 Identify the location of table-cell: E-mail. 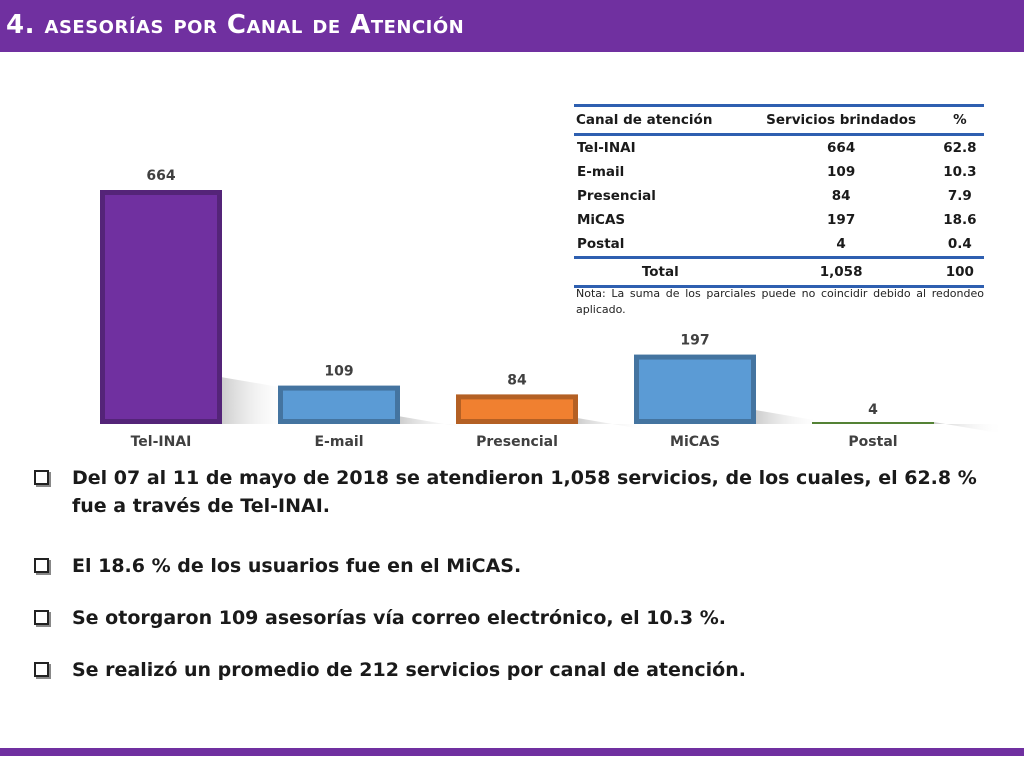
(601, 172).